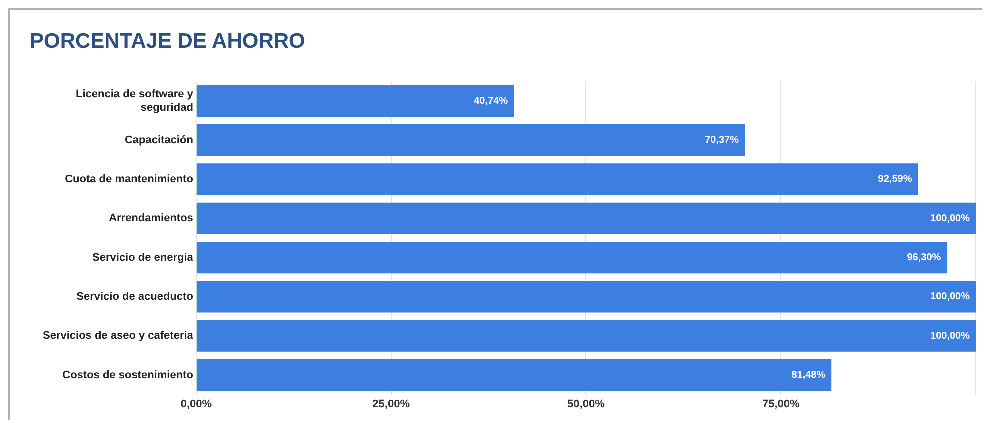  I want to click on data-label: 40,74%, so click(491, 101).